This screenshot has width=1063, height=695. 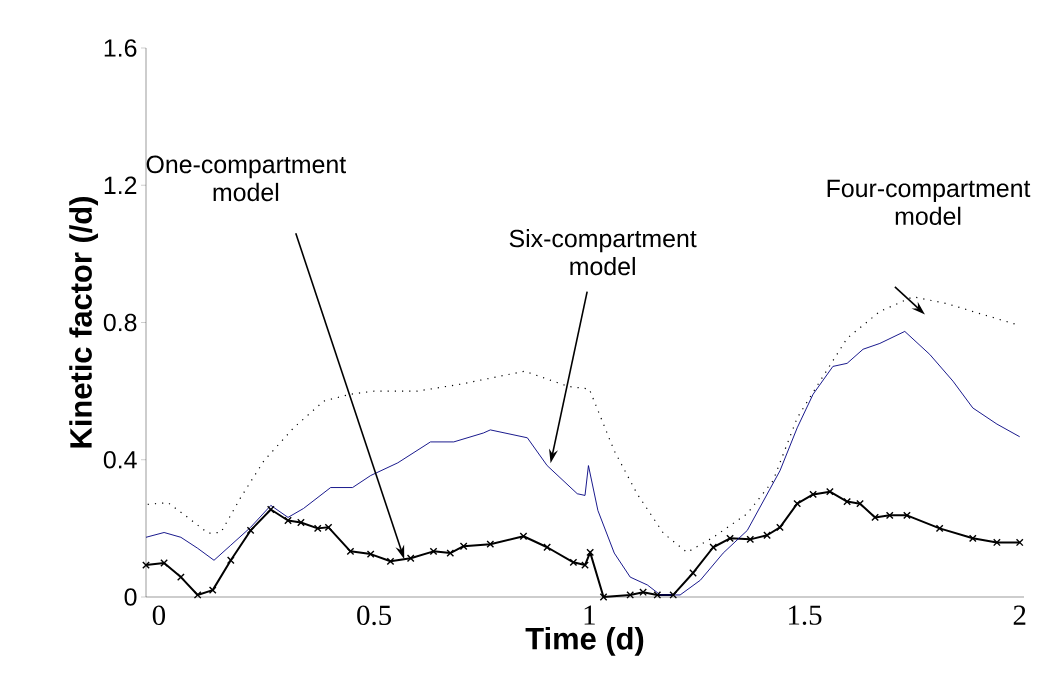 I want to click on x-tick-label: 1, so click(x=589, y=615).